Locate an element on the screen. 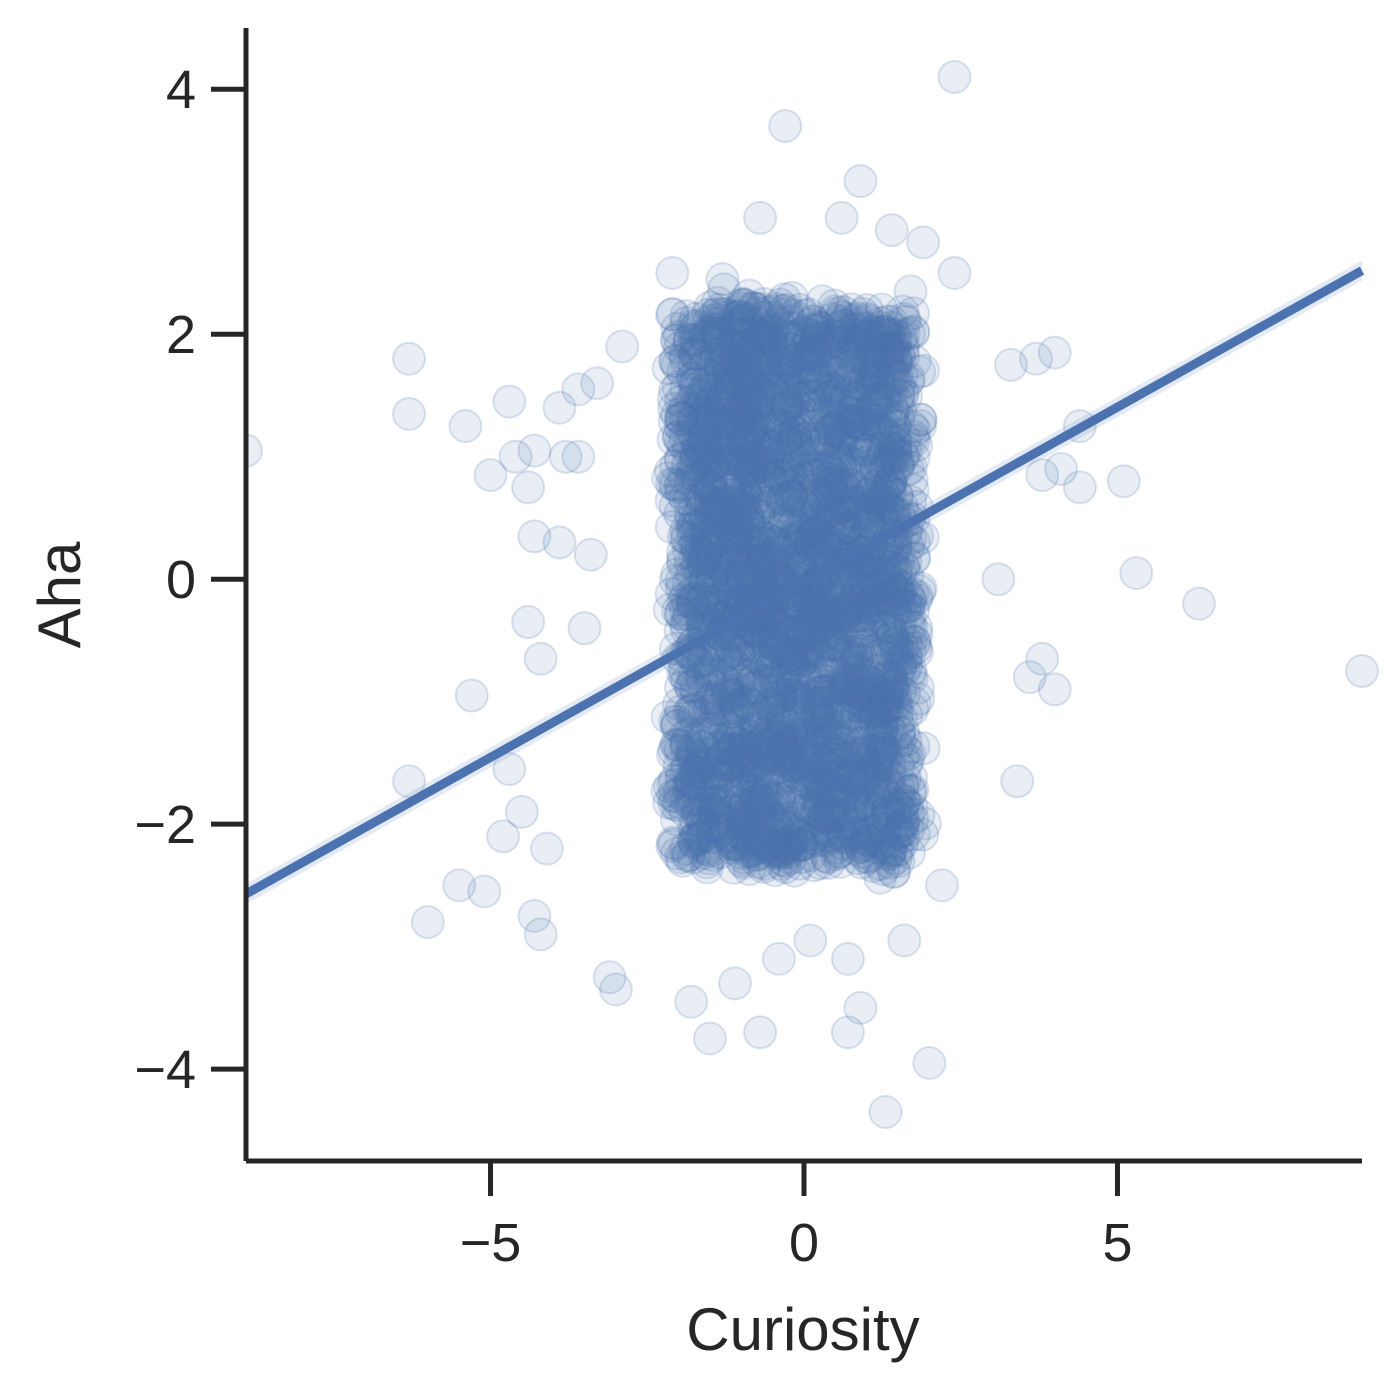 This screenshot has width=1390, height=1399. y-tick-label: 4 is located at coordinates (181, 90).